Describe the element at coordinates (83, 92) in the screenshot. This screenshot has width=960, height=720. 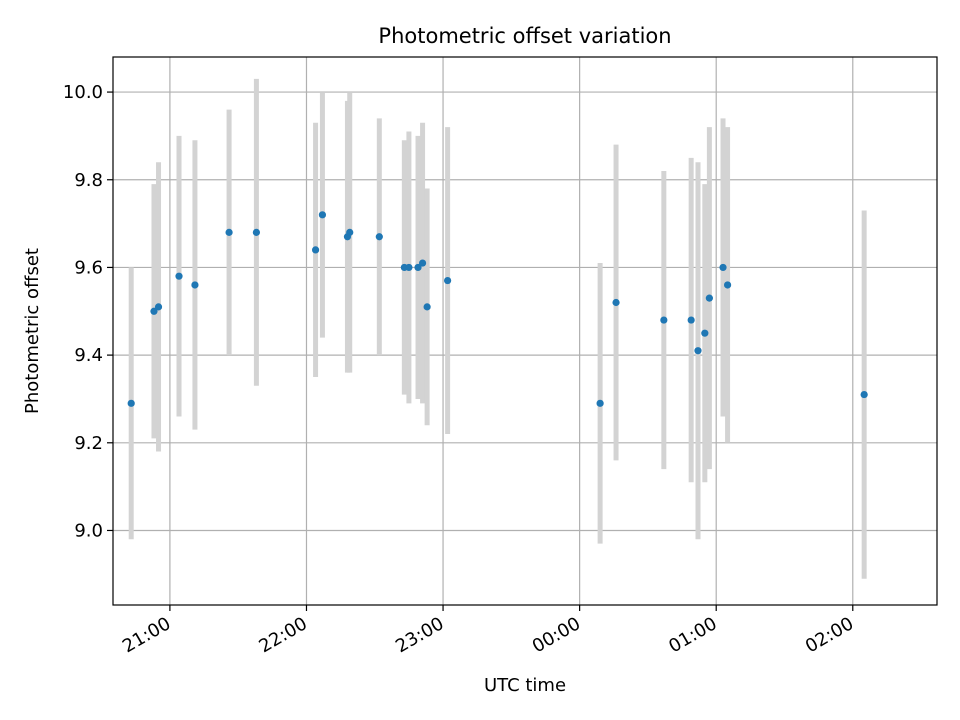
I see `y-tick-label: 10.0` at that location.